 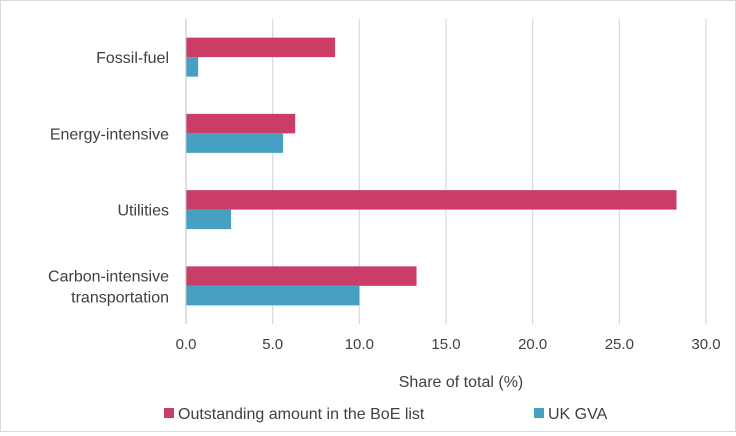 What do you see at coordinates (186, 344) in the screenshot?
I see `x-tick-label: 0.0` at bounding box center [186, 344].